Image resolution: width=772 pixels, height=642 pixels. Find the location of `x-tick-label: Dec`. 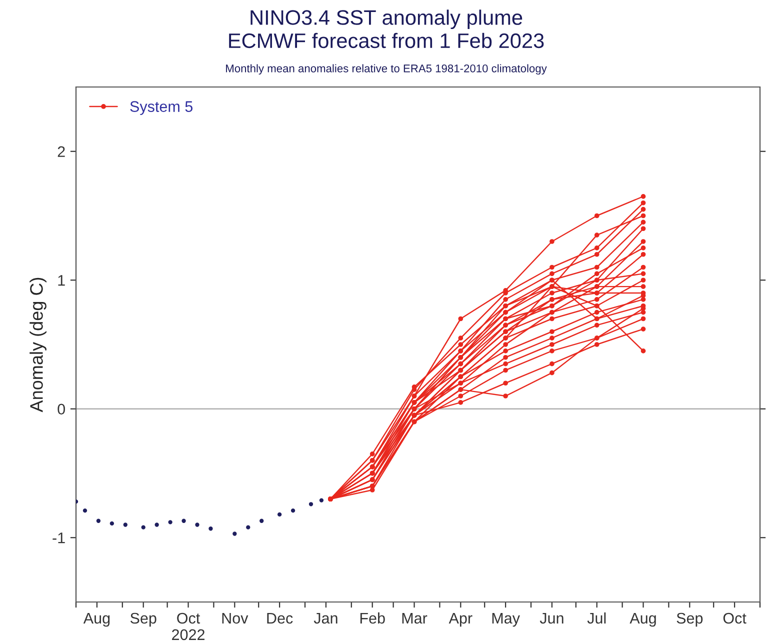

x-tick-label: Dec is located at coordinates (280, 618).